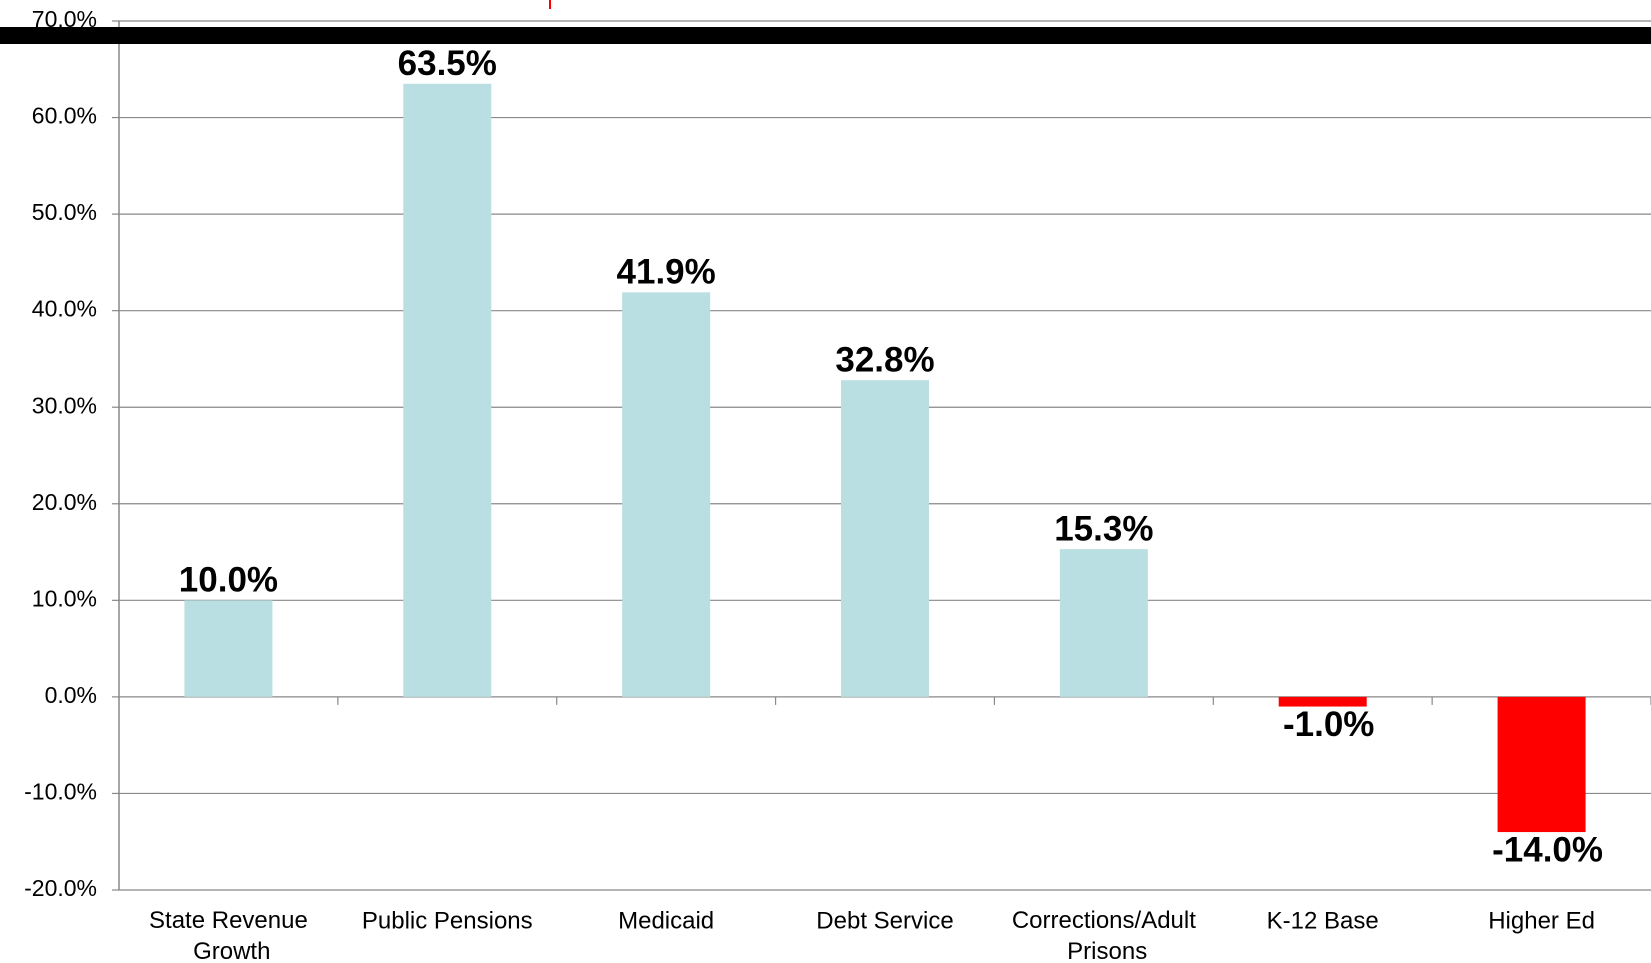 Image resolution: width=1651 pixels, height=963 pixels. Describe the element at coordinates (71, 695) in the screenshot. I see `y-tick-label: 0.0%` at that location.